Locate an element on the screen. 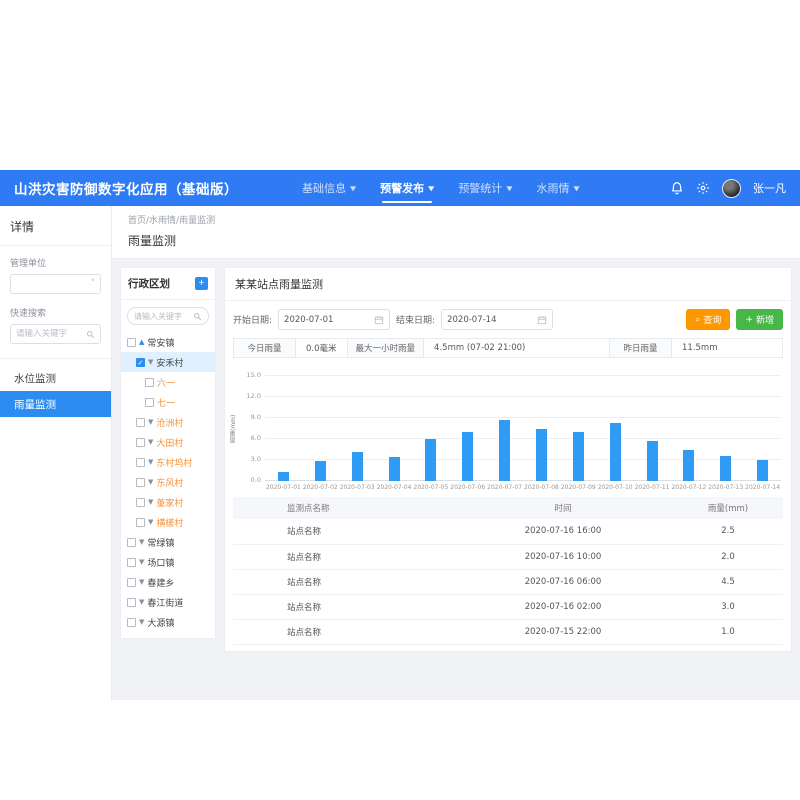 The width and height of the screenshot is (800, 800). tree-item-label: 七一 is located at coordinates (166, 403).